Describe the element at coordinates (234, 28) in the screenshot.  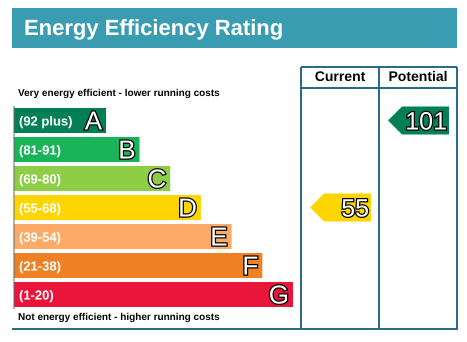
I see `chart-title: Energy Efficiency Rating` at that location.